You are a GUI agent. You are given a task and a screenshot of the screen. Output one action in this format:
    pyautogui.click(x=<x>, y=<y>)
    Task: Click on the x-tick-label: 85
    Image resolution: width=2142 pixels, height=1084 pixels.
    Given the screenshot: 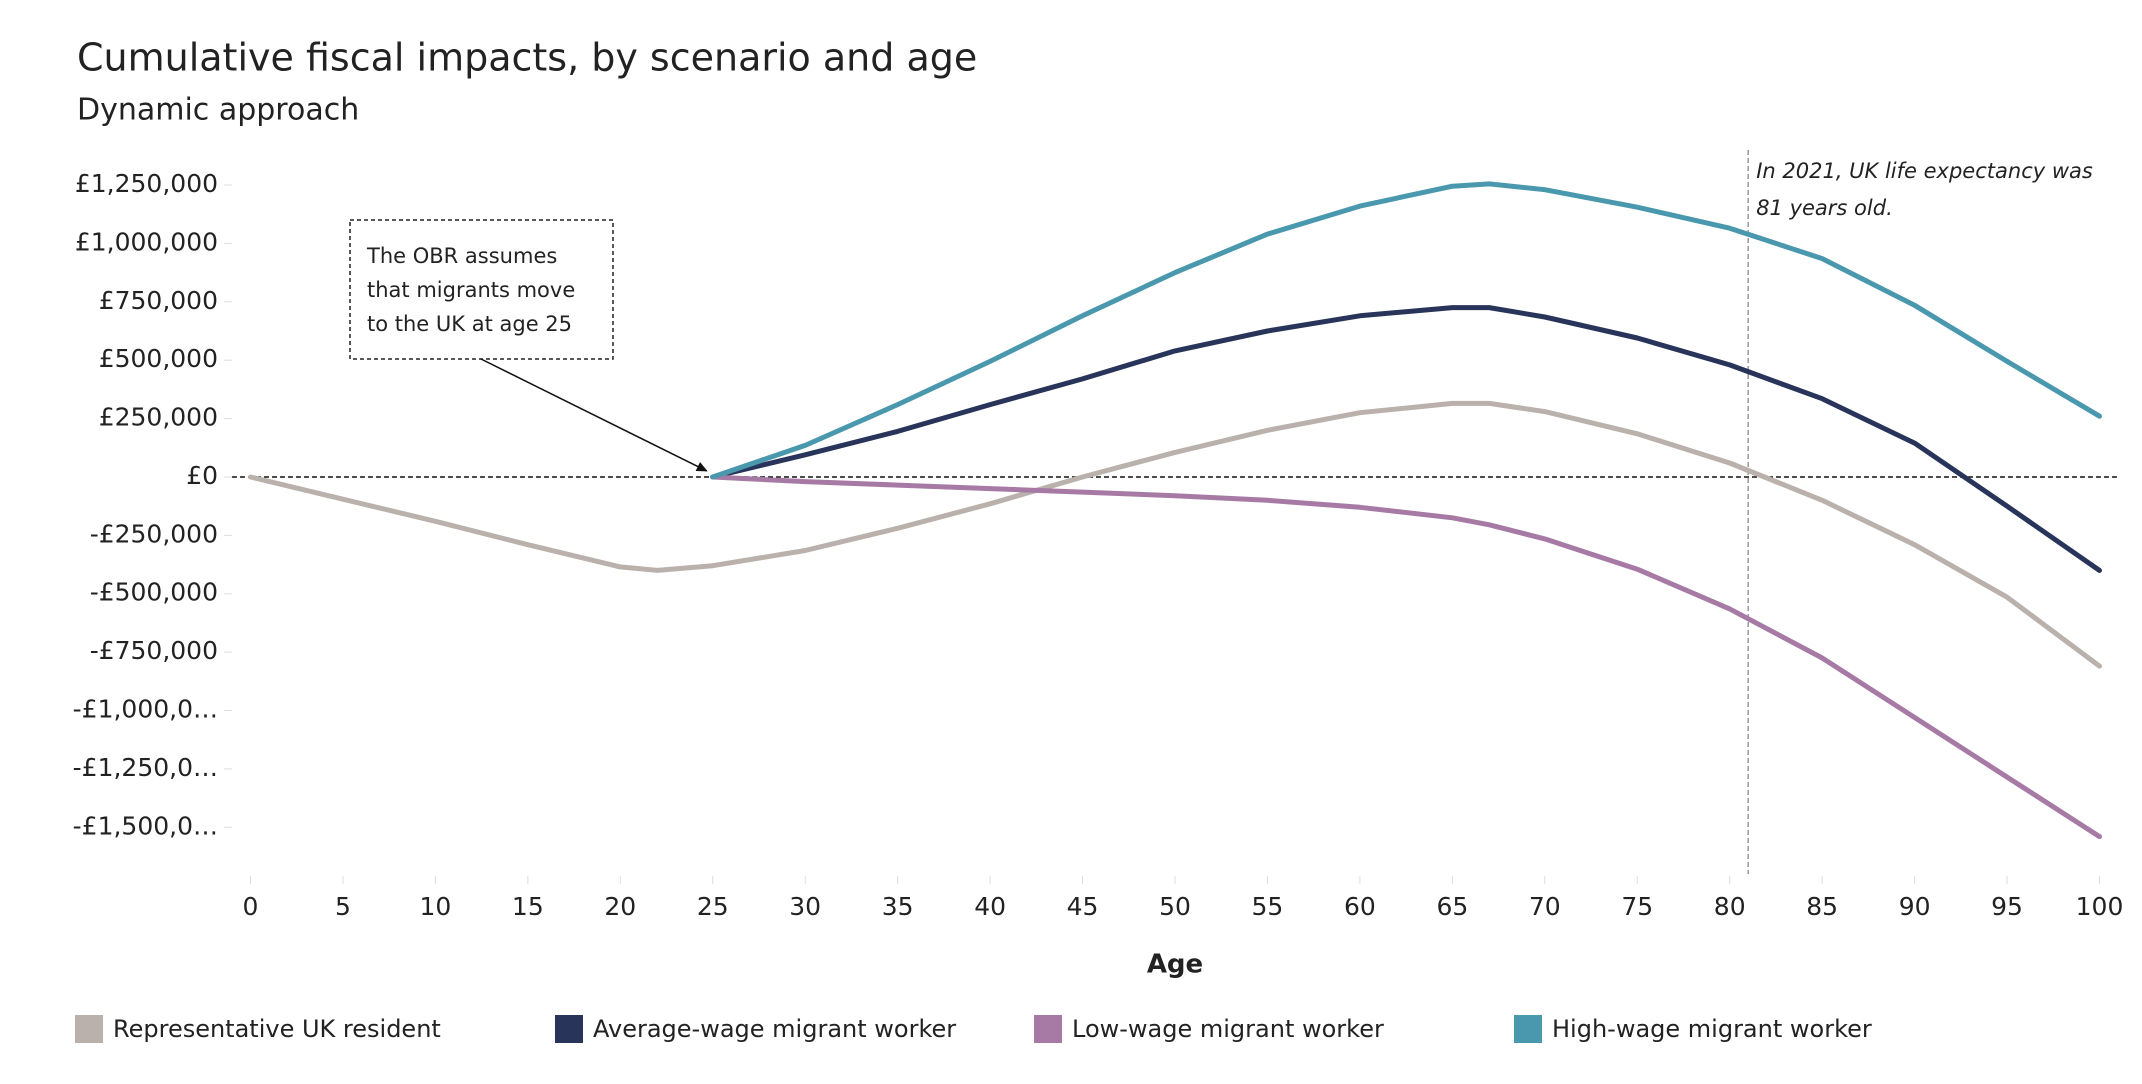 What is the action you would take?
    pyautogui.click(x=1822, y=906)
    